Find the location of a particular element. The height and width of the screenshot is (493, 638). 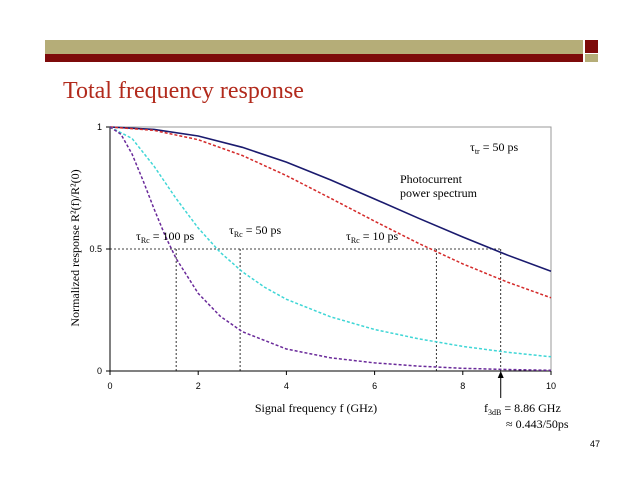

y-axis-label: Normalized response R²(f)/R²(0) is located at coordinates (75, 247).